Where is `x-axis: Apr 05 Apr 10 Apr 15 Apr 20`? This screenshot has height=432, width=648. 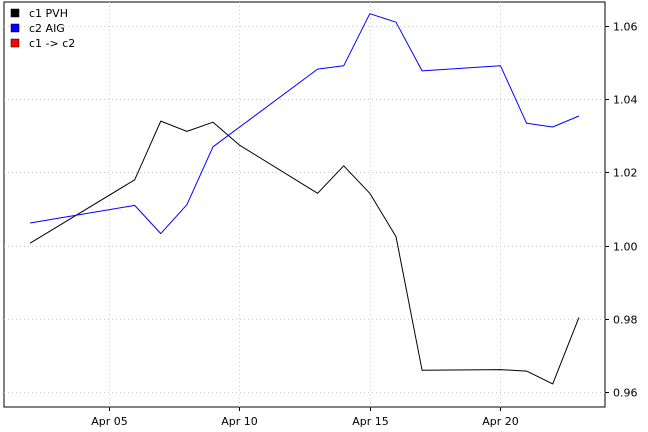
x-axis: Apr 05 Apr 10 Apr 15 Apr 20 is located at coordinates (305, 417).